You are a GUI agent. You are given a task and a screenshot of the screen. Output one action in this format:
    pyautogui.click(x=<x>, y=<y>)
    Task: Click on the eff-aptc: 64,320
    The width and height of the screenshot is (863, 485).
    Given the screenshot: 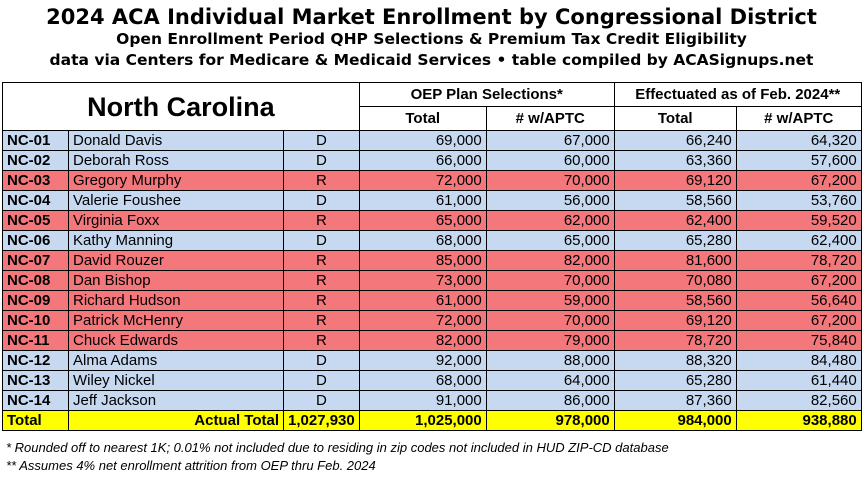 What is the action you would take?
    pyautogui.click(x=798, y=140)
    